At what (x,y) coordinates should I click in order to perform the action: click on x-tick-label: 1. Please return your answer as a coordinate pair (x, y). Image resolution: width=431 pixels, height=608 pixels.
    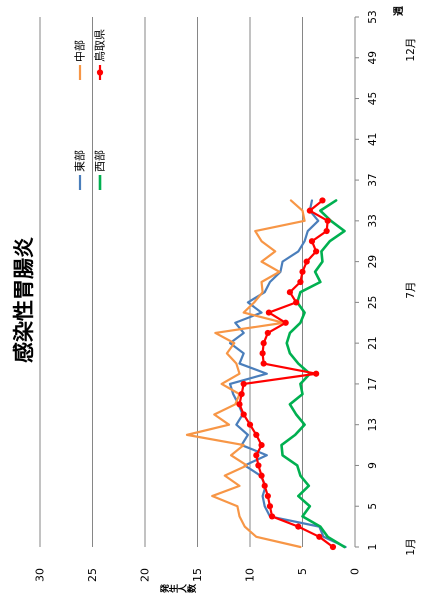
    Looking at the image, I should click on (373, 547).